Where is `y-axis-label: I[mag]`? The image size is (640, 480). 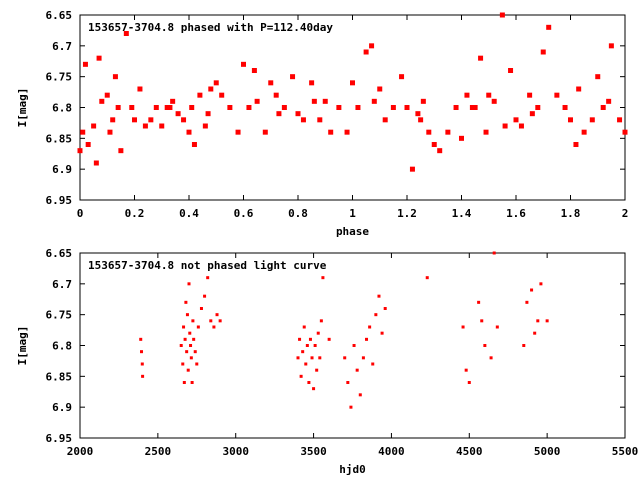
y-axis-label: I[mag] is located at coordinates (22, 346).